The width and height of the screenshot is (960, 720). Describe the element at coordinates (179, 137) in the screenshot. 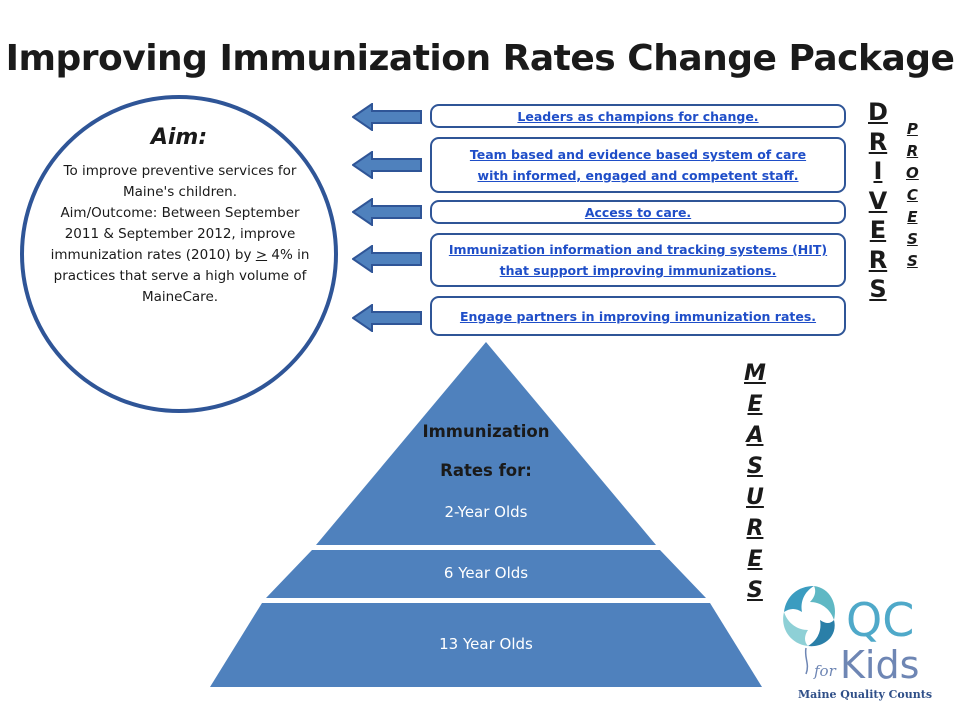

I see `aim-heading: Aim:` at that location.